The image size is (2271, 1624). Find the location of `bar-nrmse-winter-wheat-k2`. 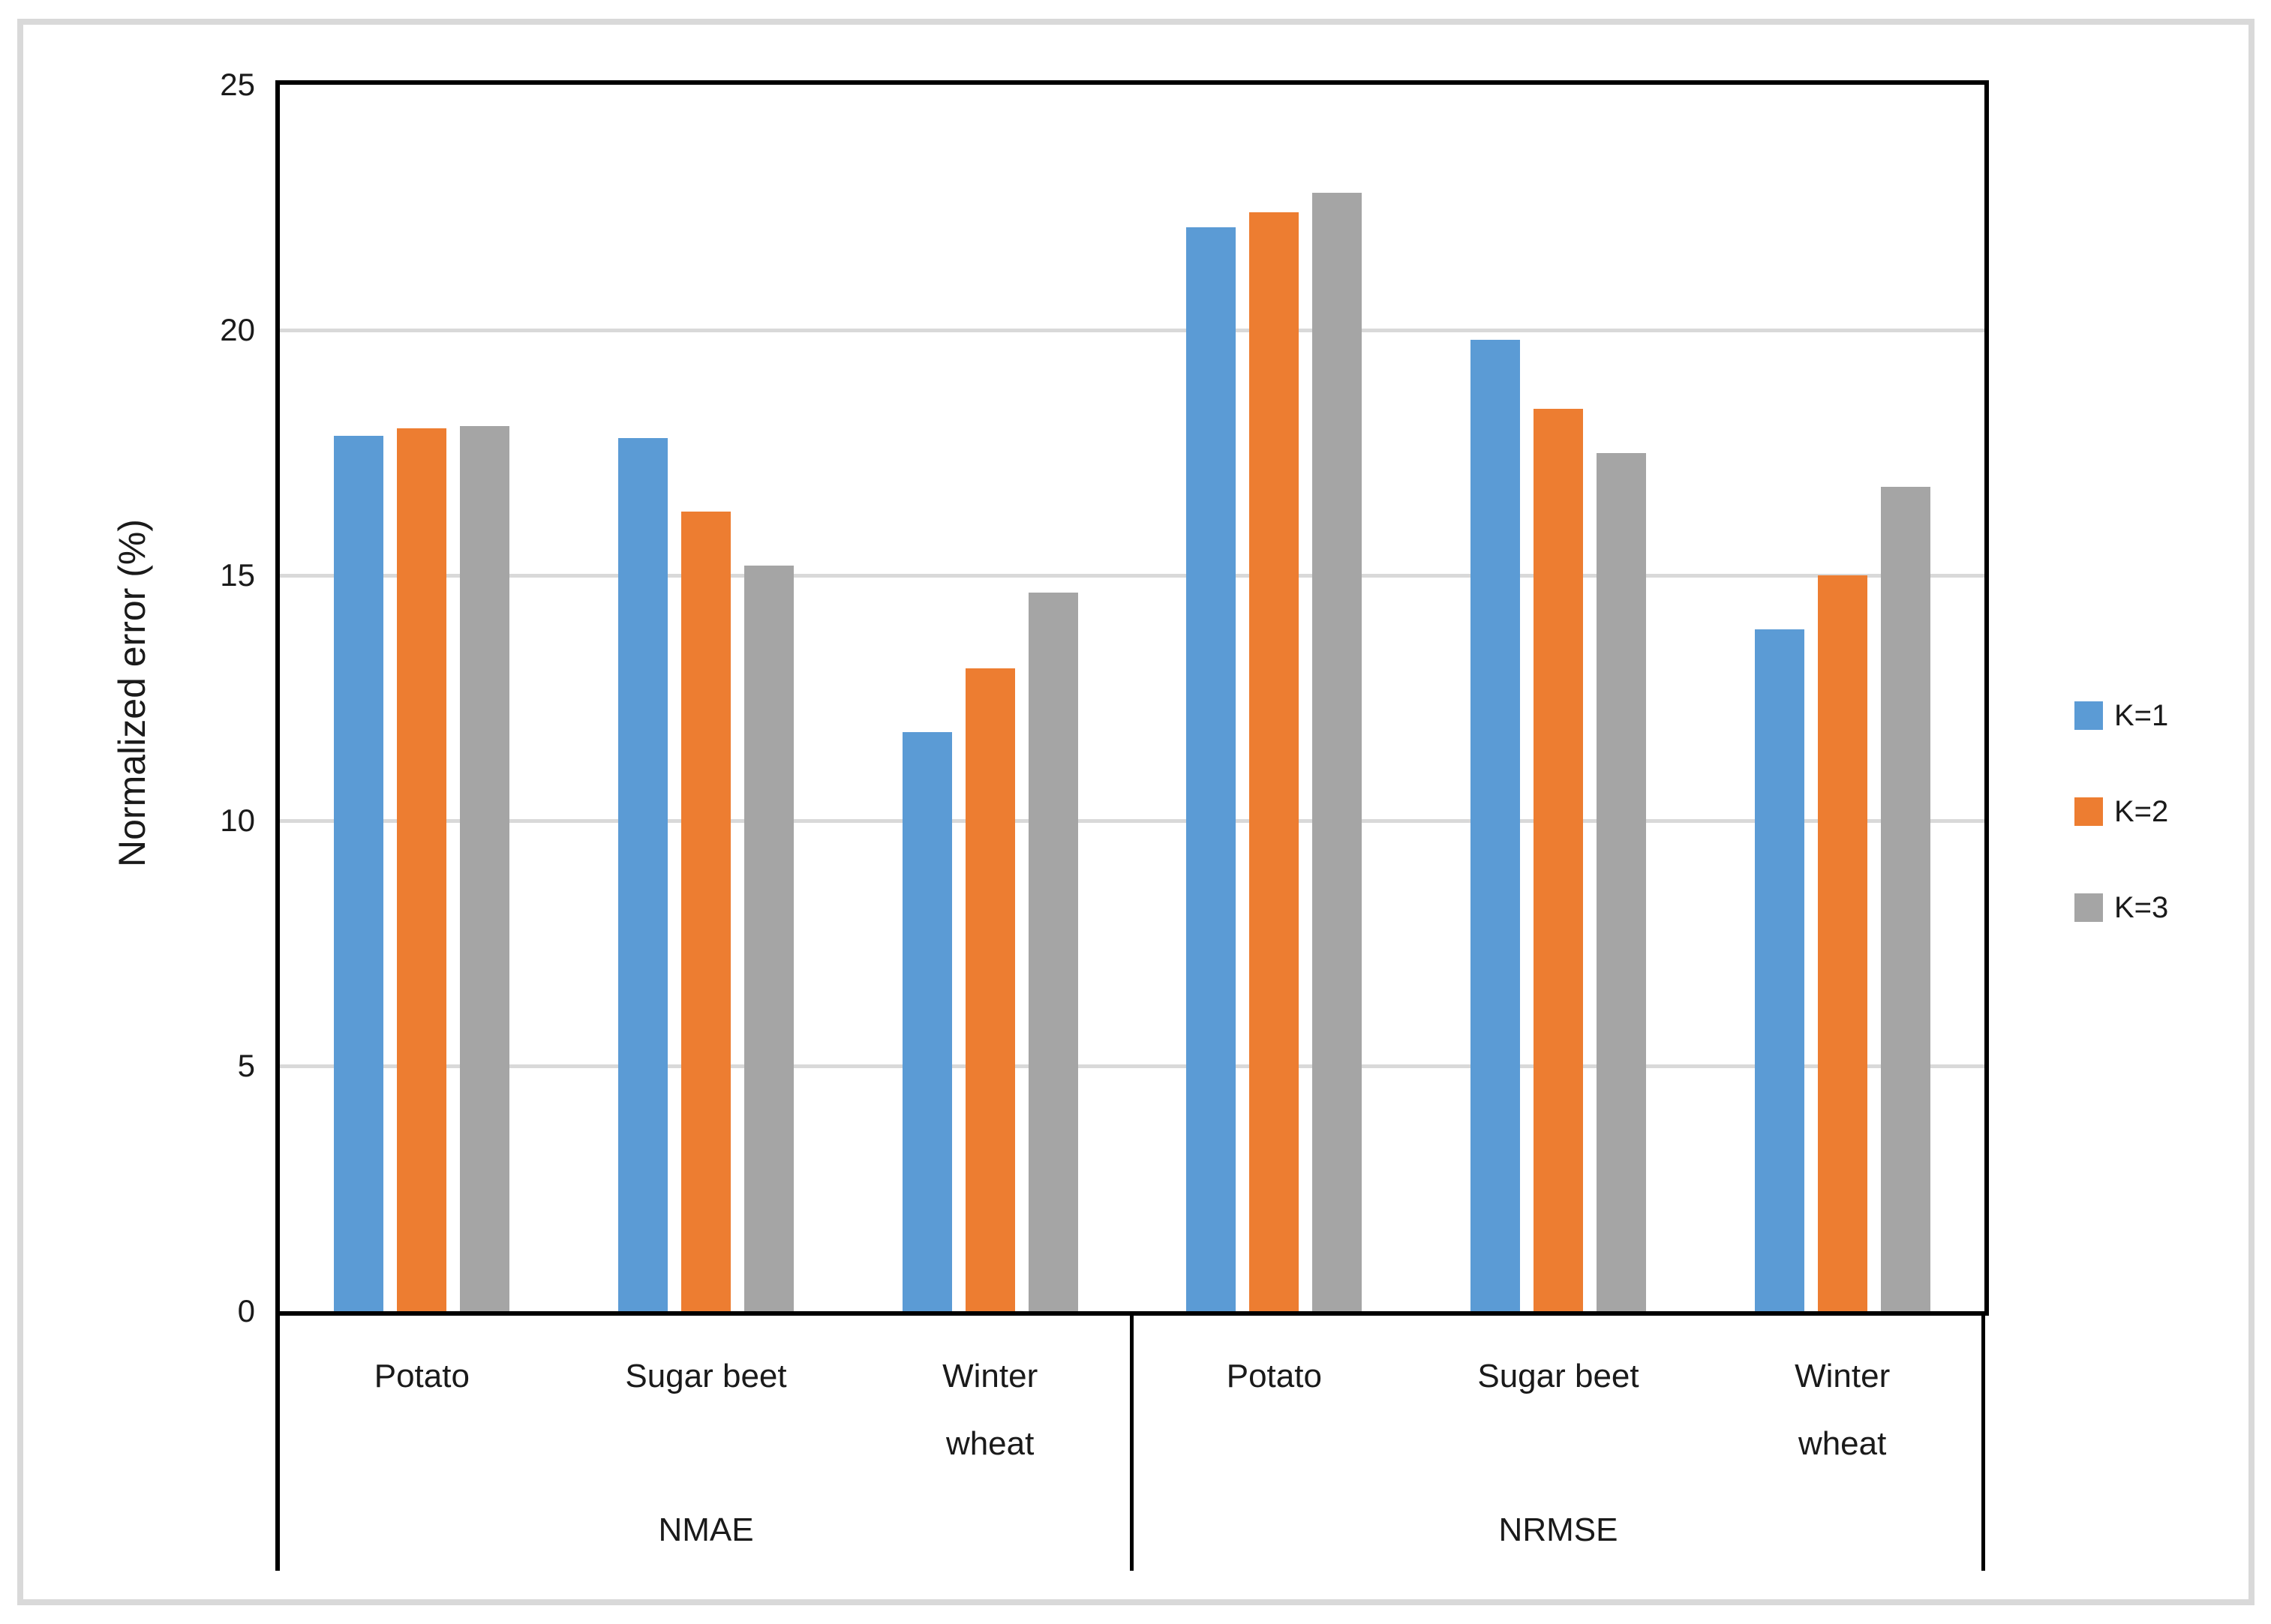

bar-nrmse-winter-wheat-k2 is located at coordinates (1842, 943).